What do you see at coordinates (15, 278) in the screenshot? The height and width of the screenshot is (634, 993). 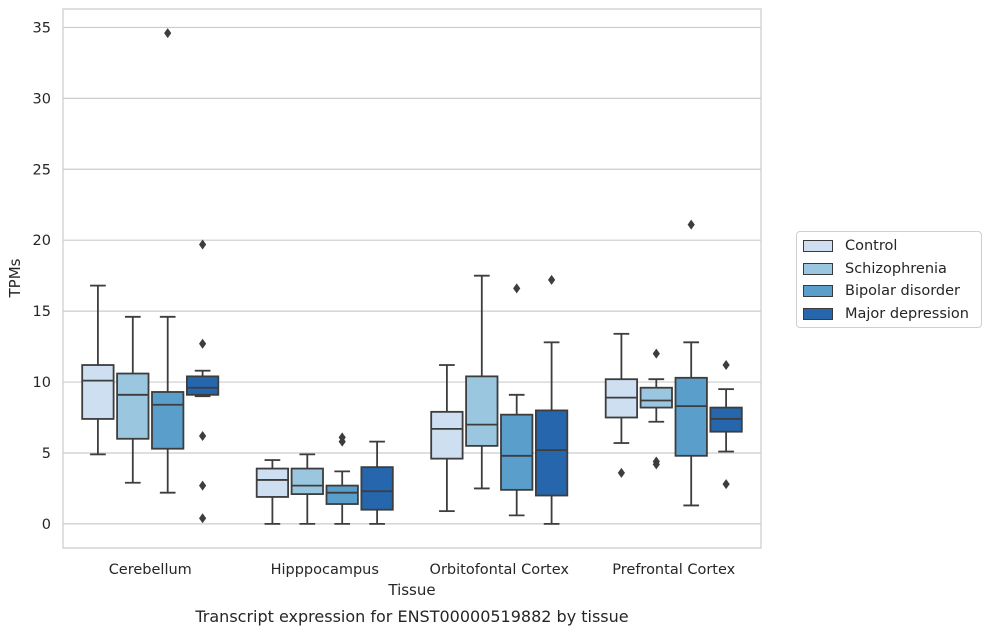 I see `y-axis-label: TPMs` at bounding box center [15, 278].